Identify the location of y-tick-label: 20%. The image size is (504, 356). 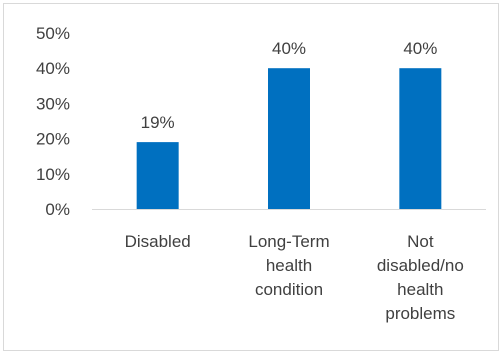
(53, 139).